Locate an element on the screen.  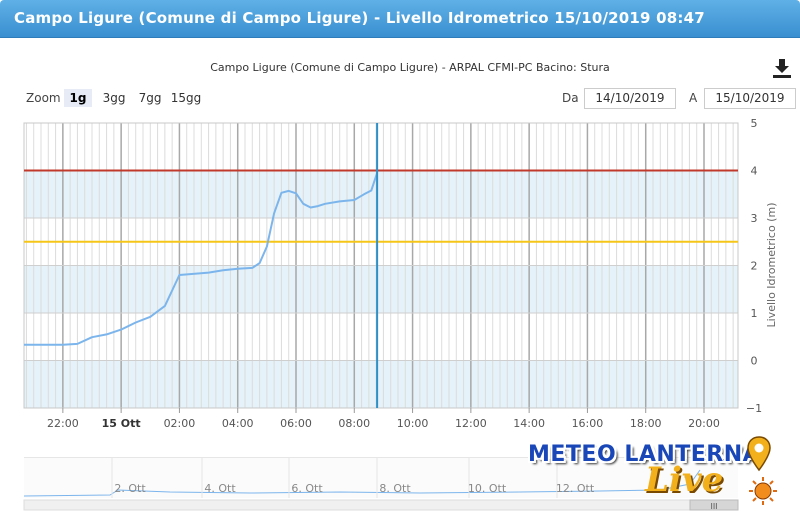
x-tick-label: 18:00 is located at coordinates (646, 423).